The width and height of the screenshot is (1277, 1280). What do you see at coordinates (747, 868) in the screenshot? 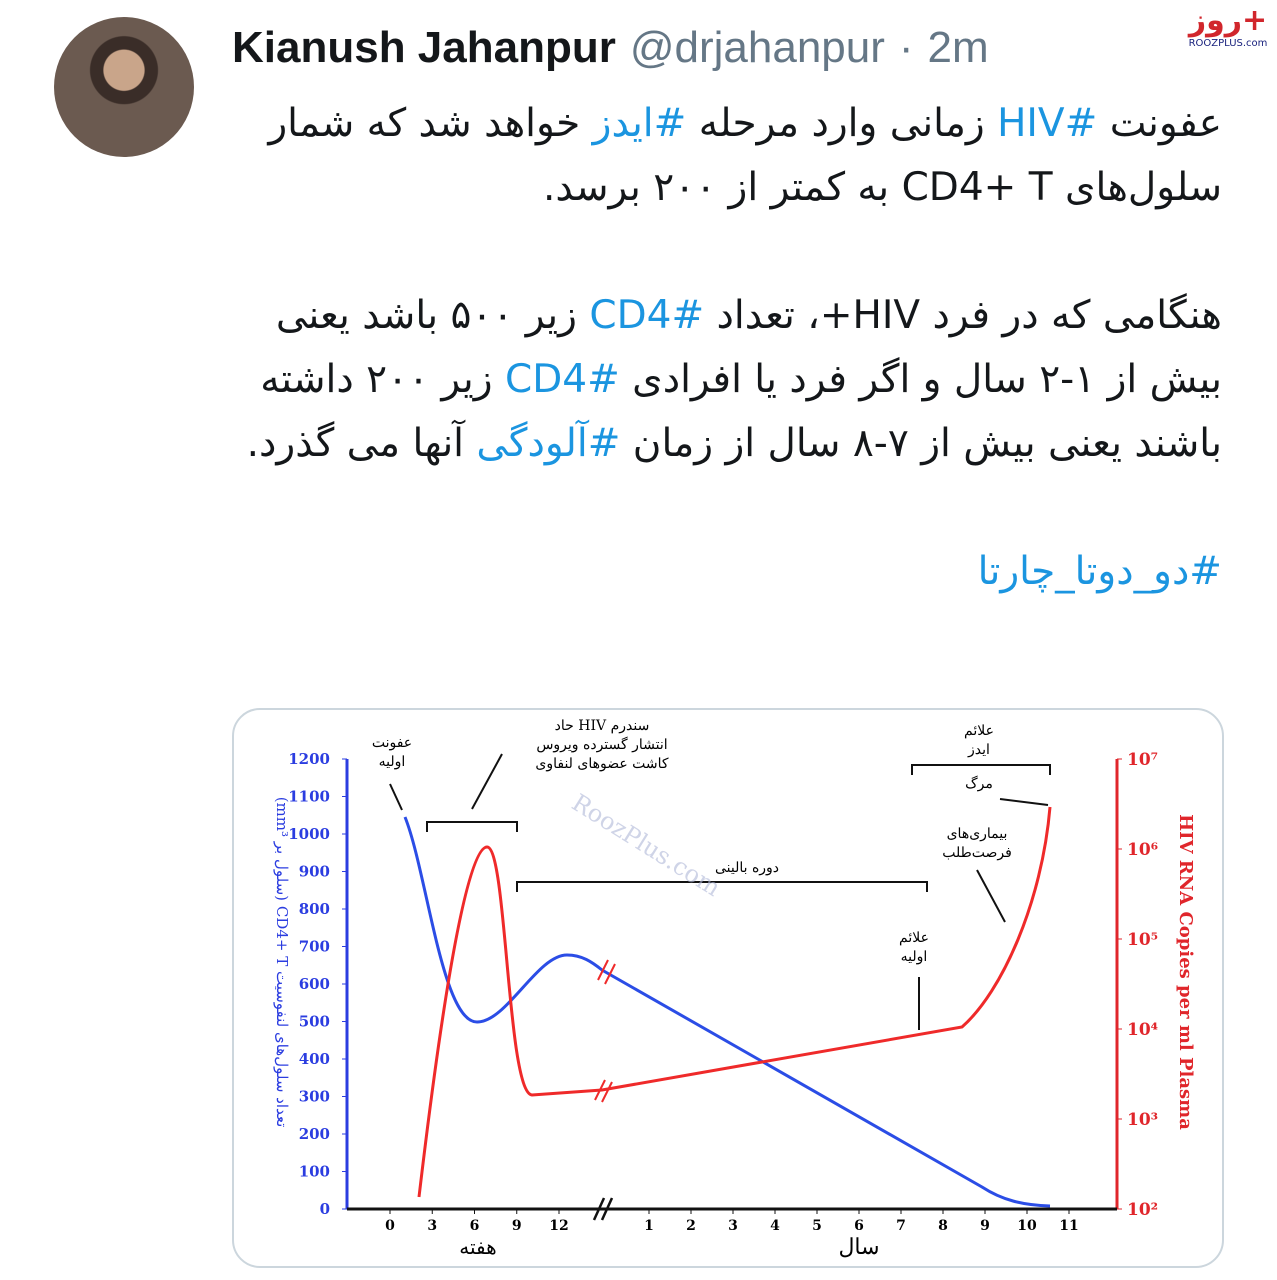
I see `annotation: دوره بالینی` at bounding box center [747, 868].